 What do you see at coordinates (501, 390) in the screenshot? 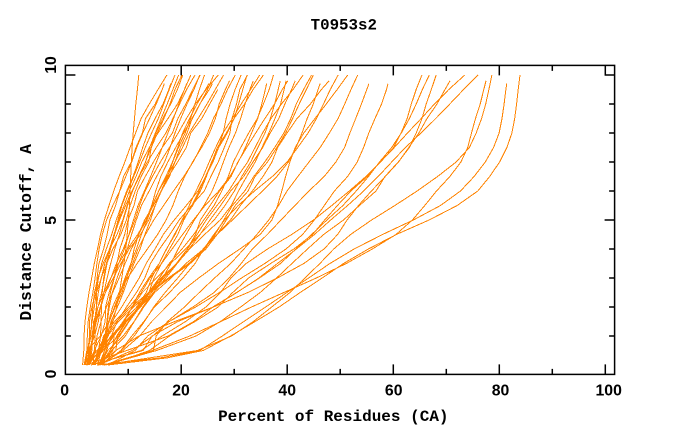
I see `svg-text: 80` at bounding box center [501, 390].